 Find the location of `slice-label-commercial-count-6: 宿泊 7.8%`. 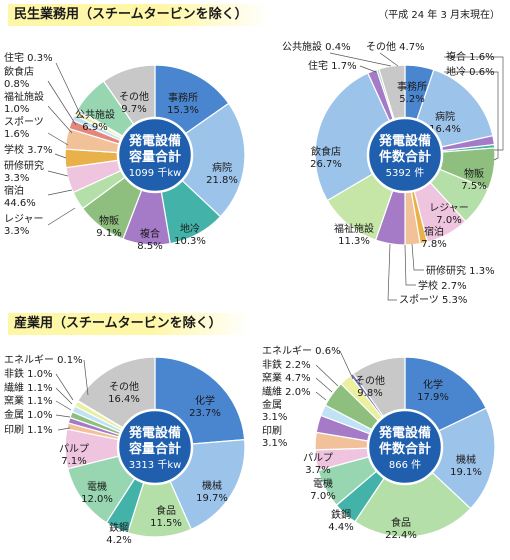

slice-label-commercial-count-6: 宿泊 7.8% is located at coordinates (433, 237).